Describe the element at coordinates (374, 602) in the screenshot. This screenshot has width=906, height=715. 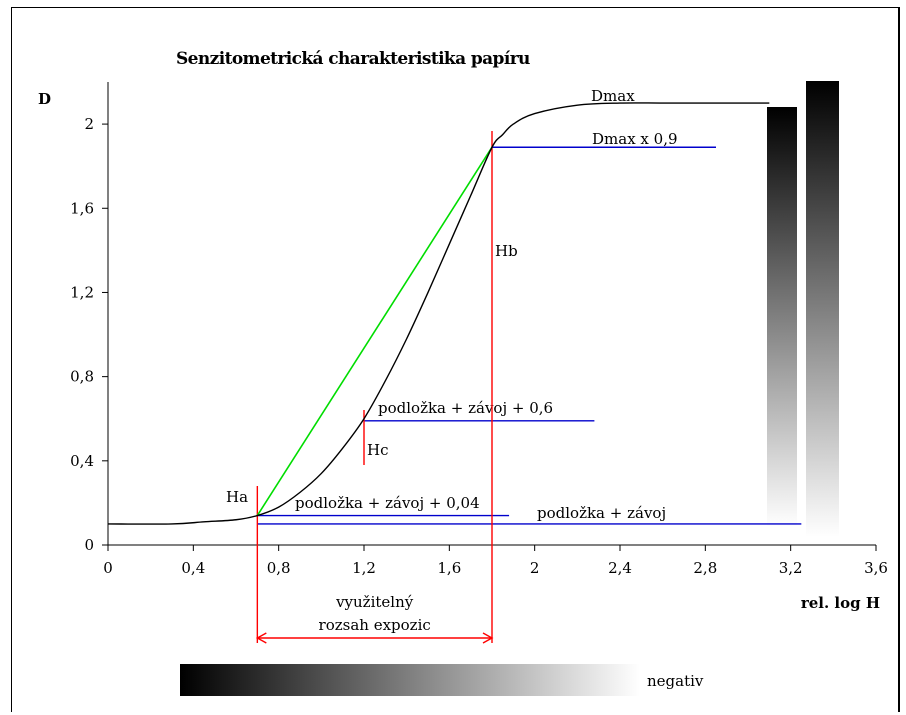
I see `range-label-line1: využitelný` at that location.